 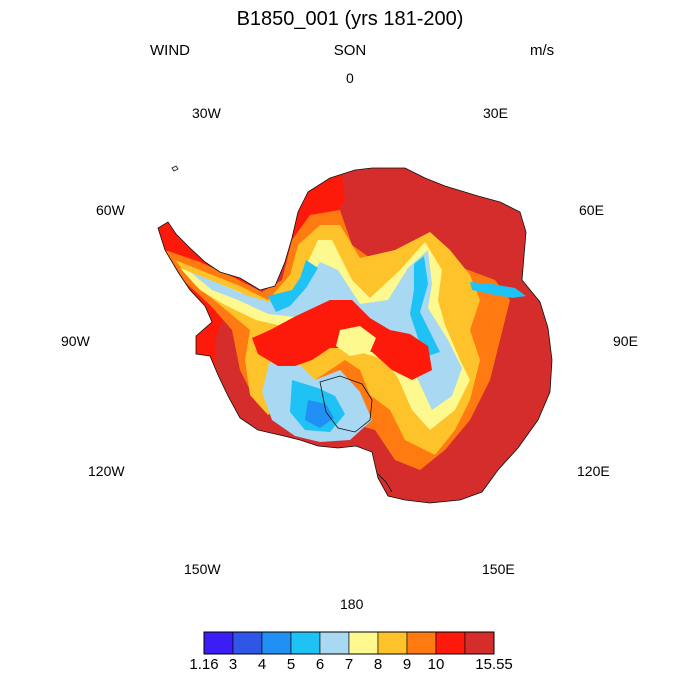 I want to click on units-label: m/s, so click(x=542, y=50).